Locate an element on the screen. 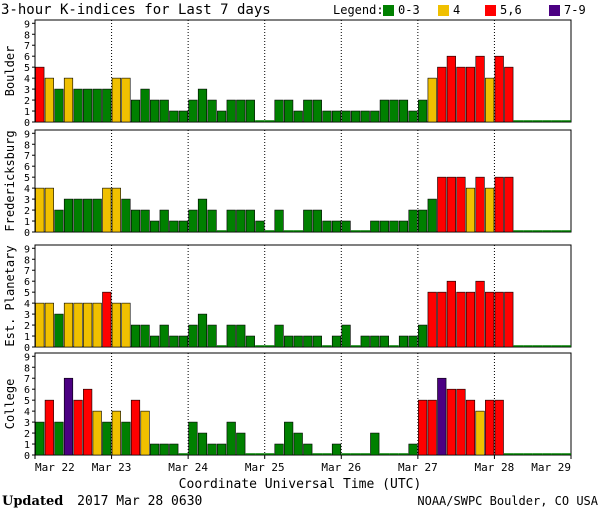 The height and width of the screenshot is (510, 600). y-tick-label: 4 is located at coordinates (27, 304).